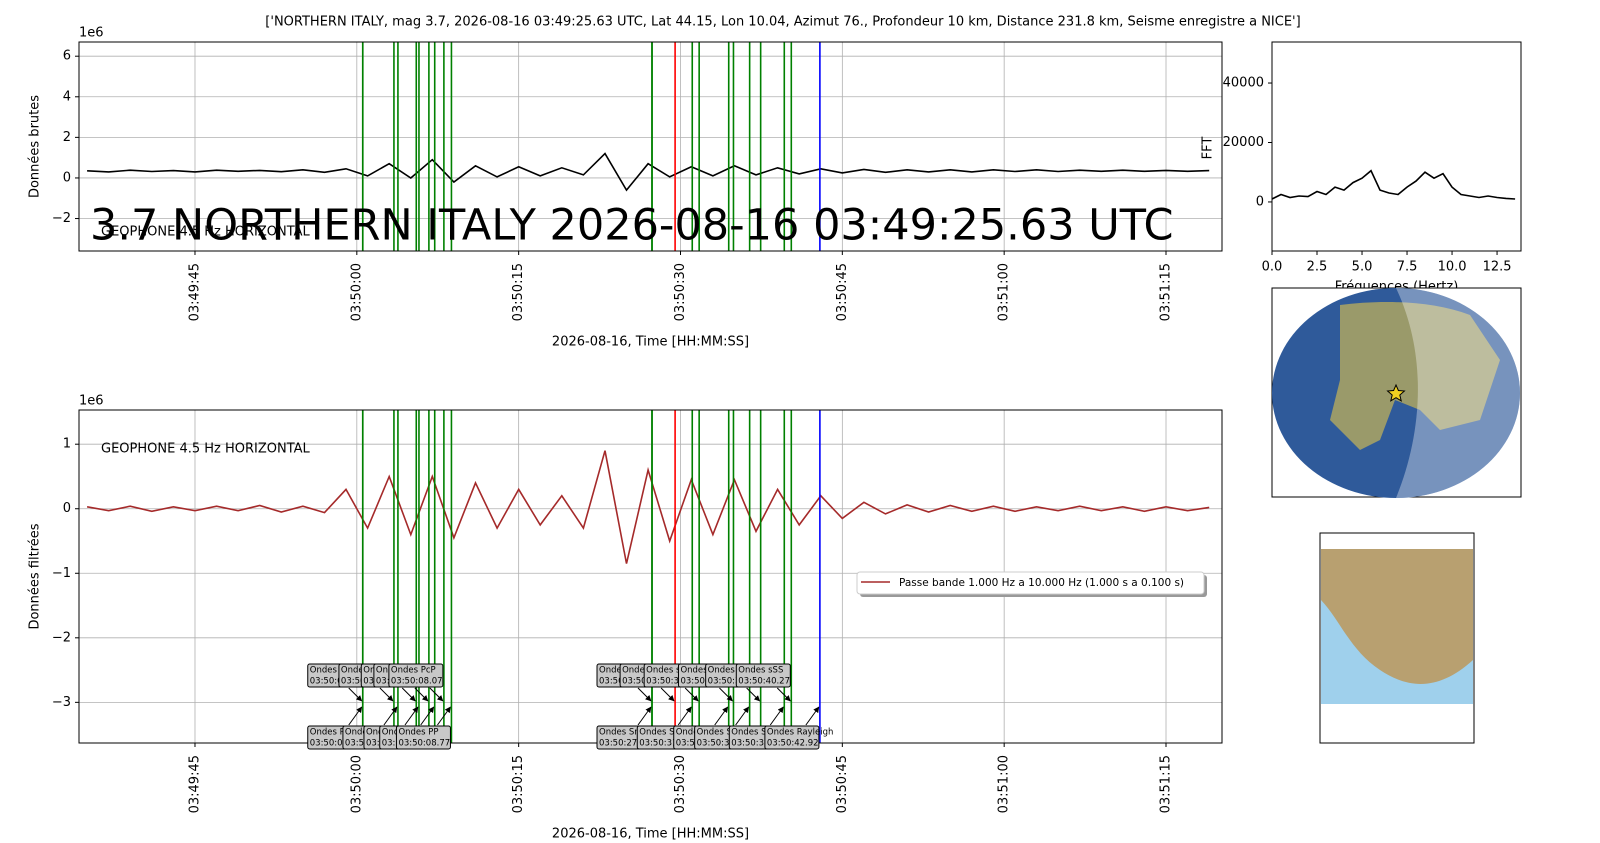 This screenshot has height=843, width=1600. Describe the element at coordinates (1396, 146) in the screenshot. I see `plot-frame` at that location.